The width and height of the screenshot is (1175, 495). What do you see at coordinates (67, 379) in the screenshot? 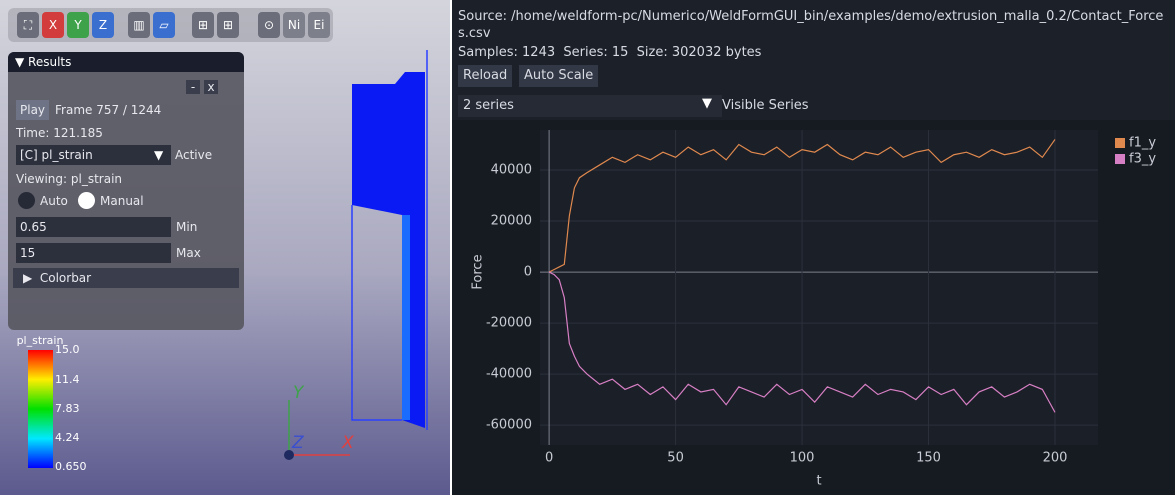
I see `colorbar-label: 11.4` at bounding box center [67, 379].